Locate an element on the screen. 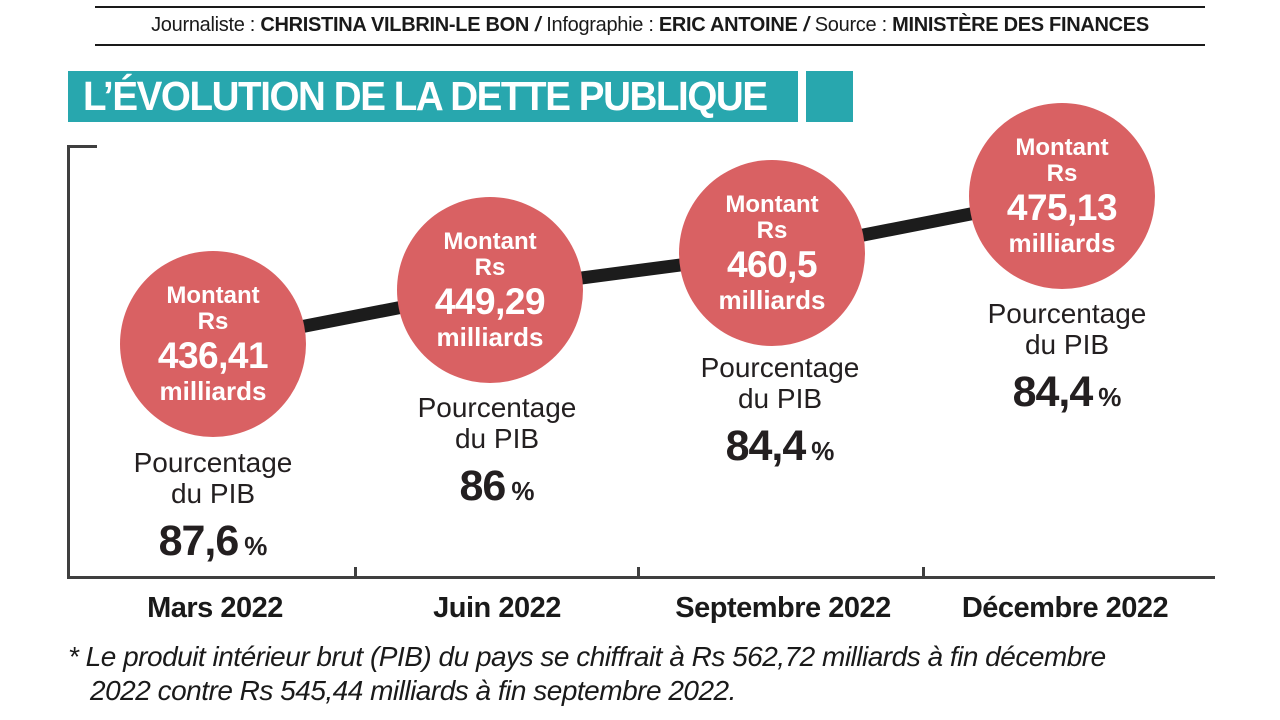  amount-value: 475,13 is located at coordinates (1062, 207).